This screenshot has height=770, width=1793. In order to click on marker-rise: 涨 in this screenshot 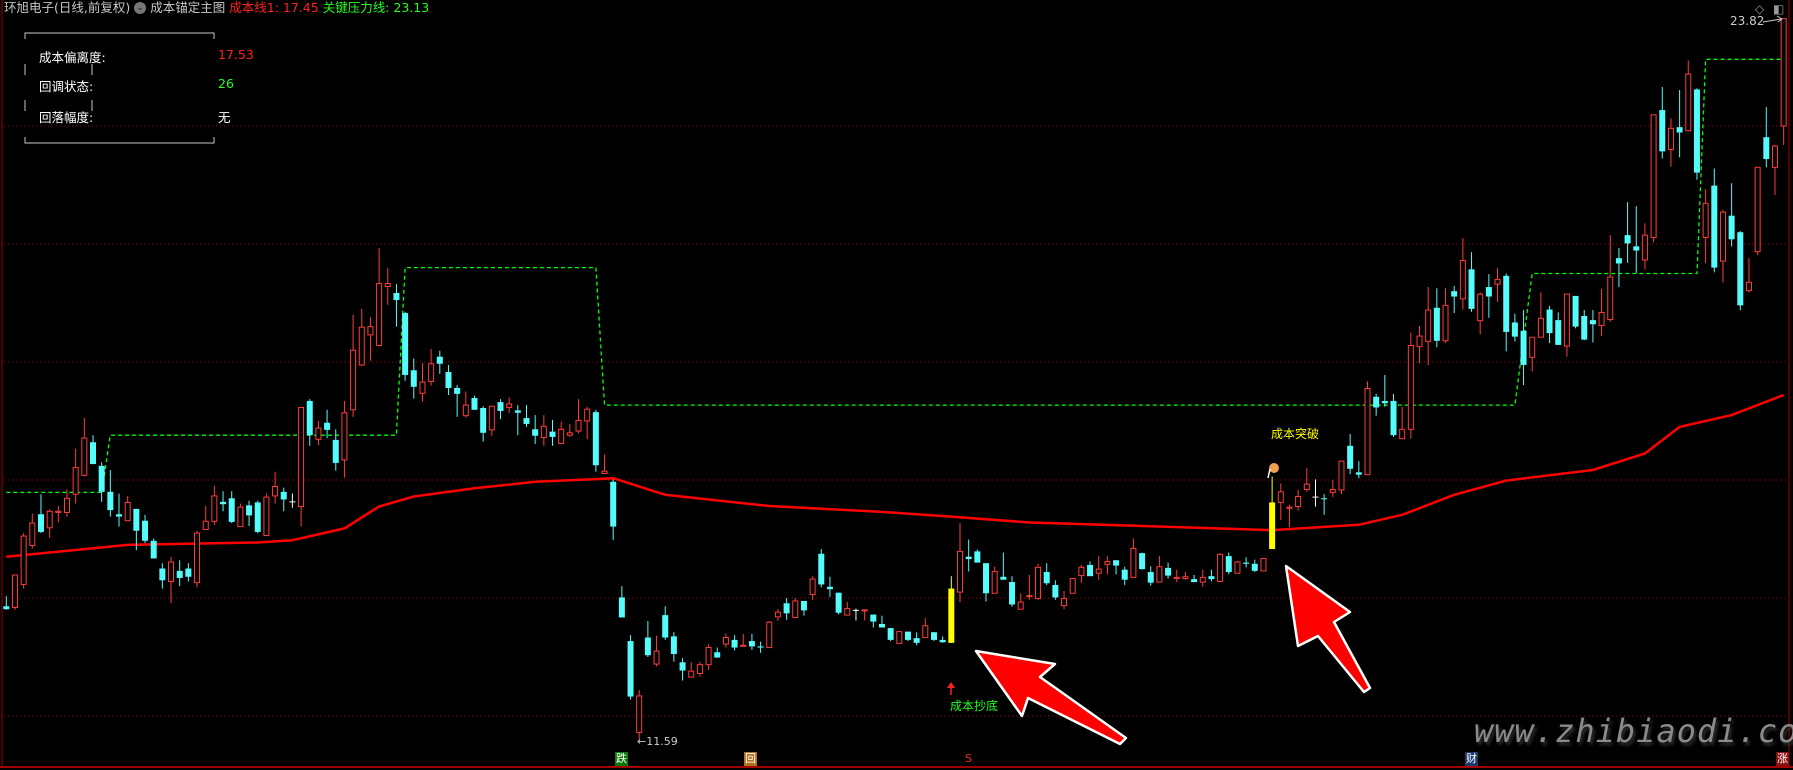, I will do `click(1782, 759)`.